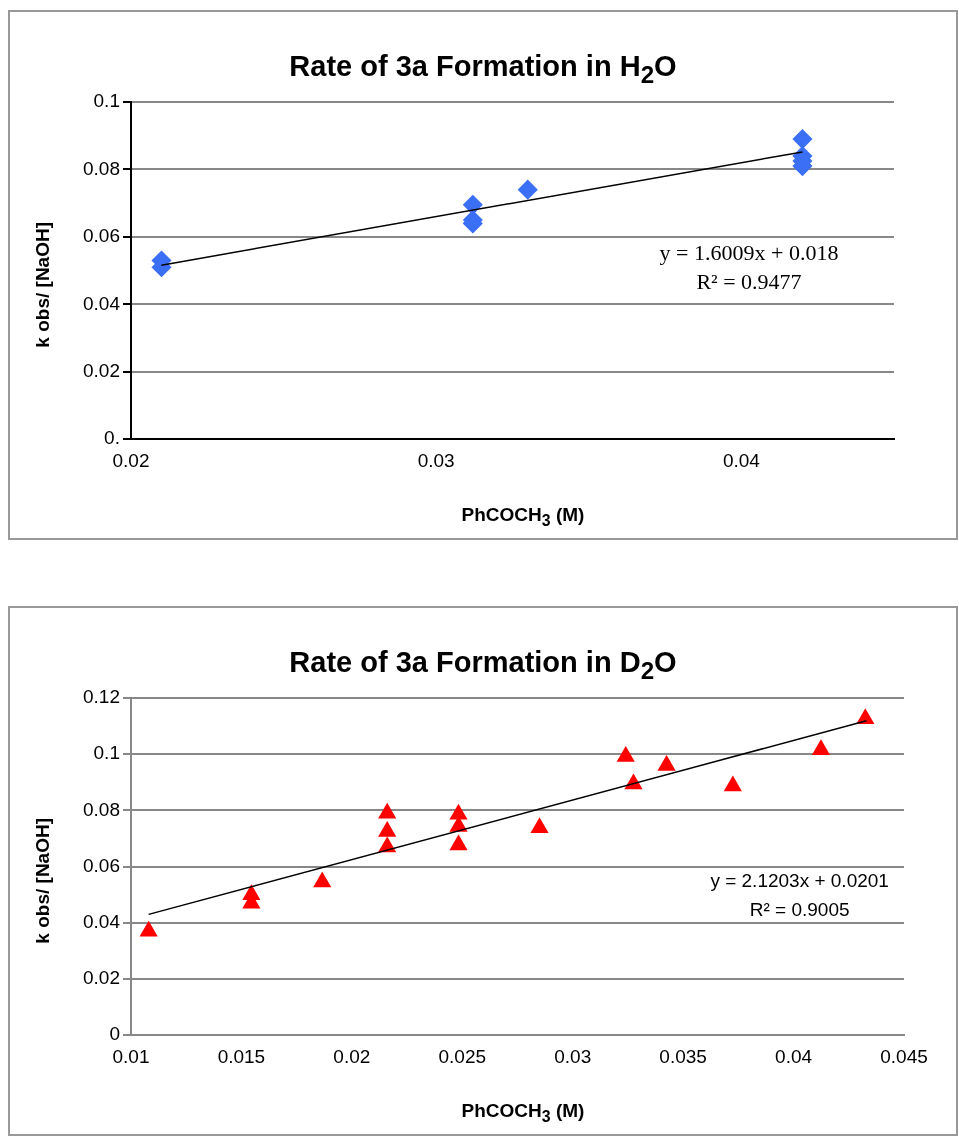 Image resolution: width=959 pixels, height=1139 pixels. I want to click on x-tick-label: 0.02, so click(352, 1056).